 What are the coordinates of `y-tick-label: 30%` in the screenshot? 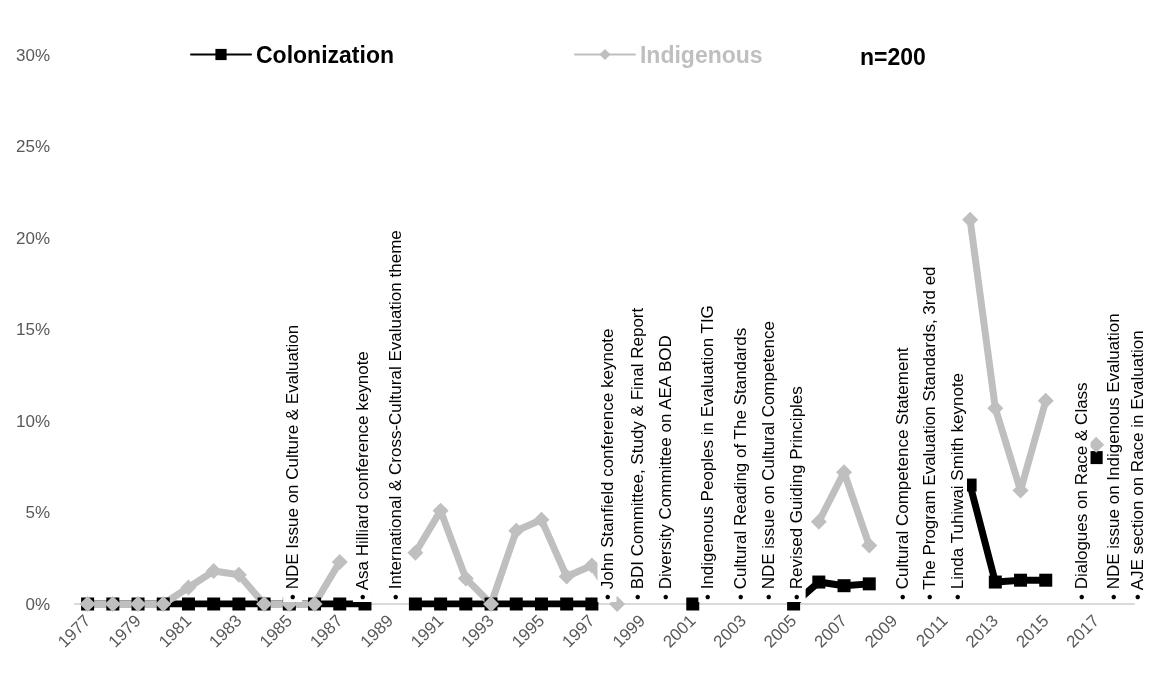 It's located at (32, 55).